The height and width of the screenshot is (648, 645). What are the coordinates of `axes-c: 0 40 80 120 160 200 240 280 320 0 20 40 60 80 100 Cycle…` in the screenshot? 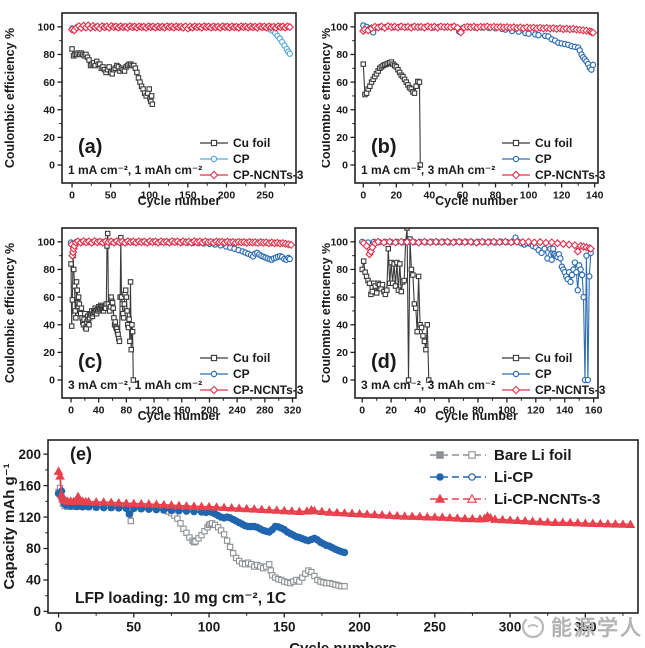 It's located at (152, 329).